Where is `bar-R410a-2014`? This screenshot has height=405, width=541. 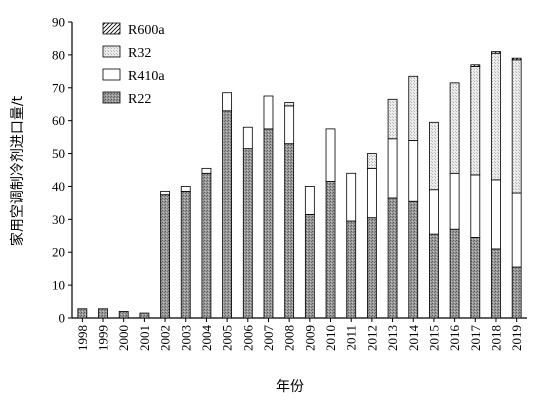 bar-R410a-2014 is located at coordinates (413, 170).